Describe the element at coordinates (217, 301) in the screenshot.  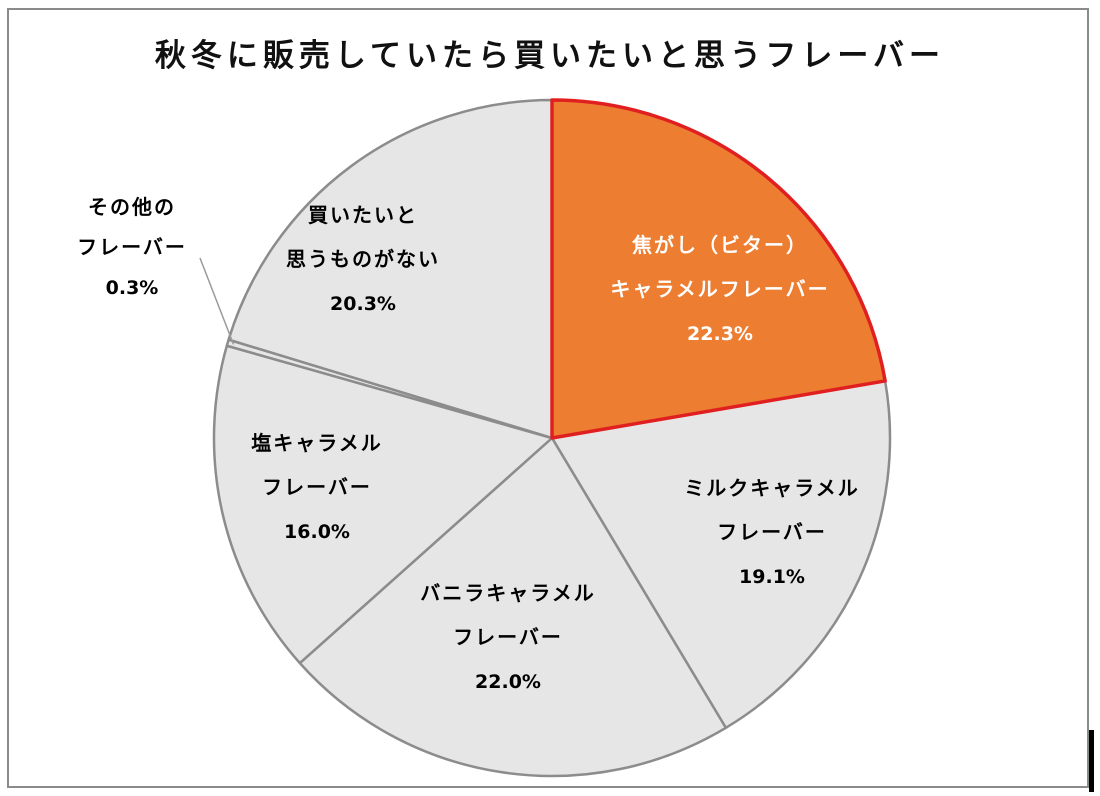
I see `leader-line` at that location.